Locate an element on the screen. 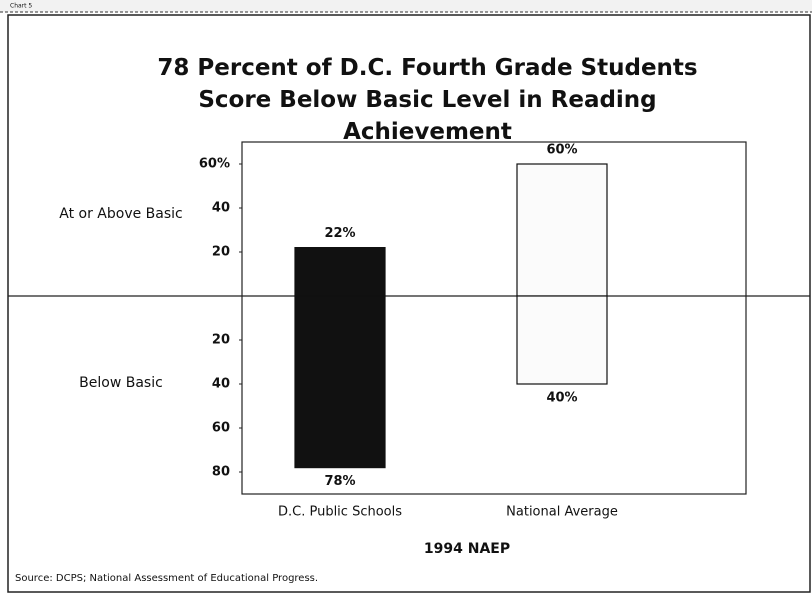 The image size is (812, 597). value-label: 40% is located at coordinates (561, 398).